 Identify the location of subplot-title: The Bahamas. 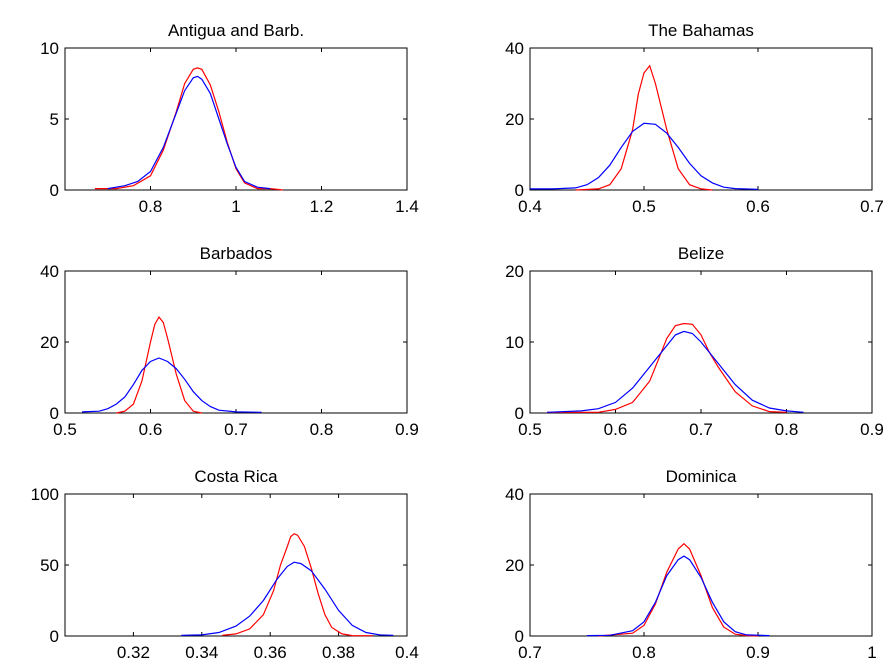
(701, 30).